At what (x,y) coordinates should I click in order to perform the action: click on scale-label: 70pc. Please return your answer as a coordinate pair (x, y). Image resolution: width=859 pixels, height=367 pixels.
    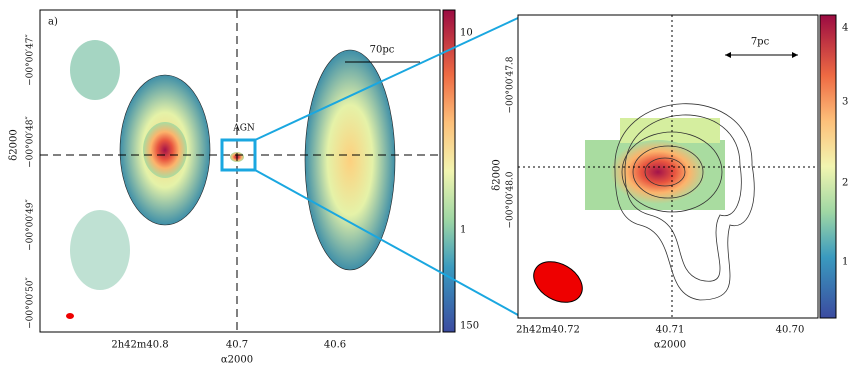
    Looking at the image, I should click on (382, 50).